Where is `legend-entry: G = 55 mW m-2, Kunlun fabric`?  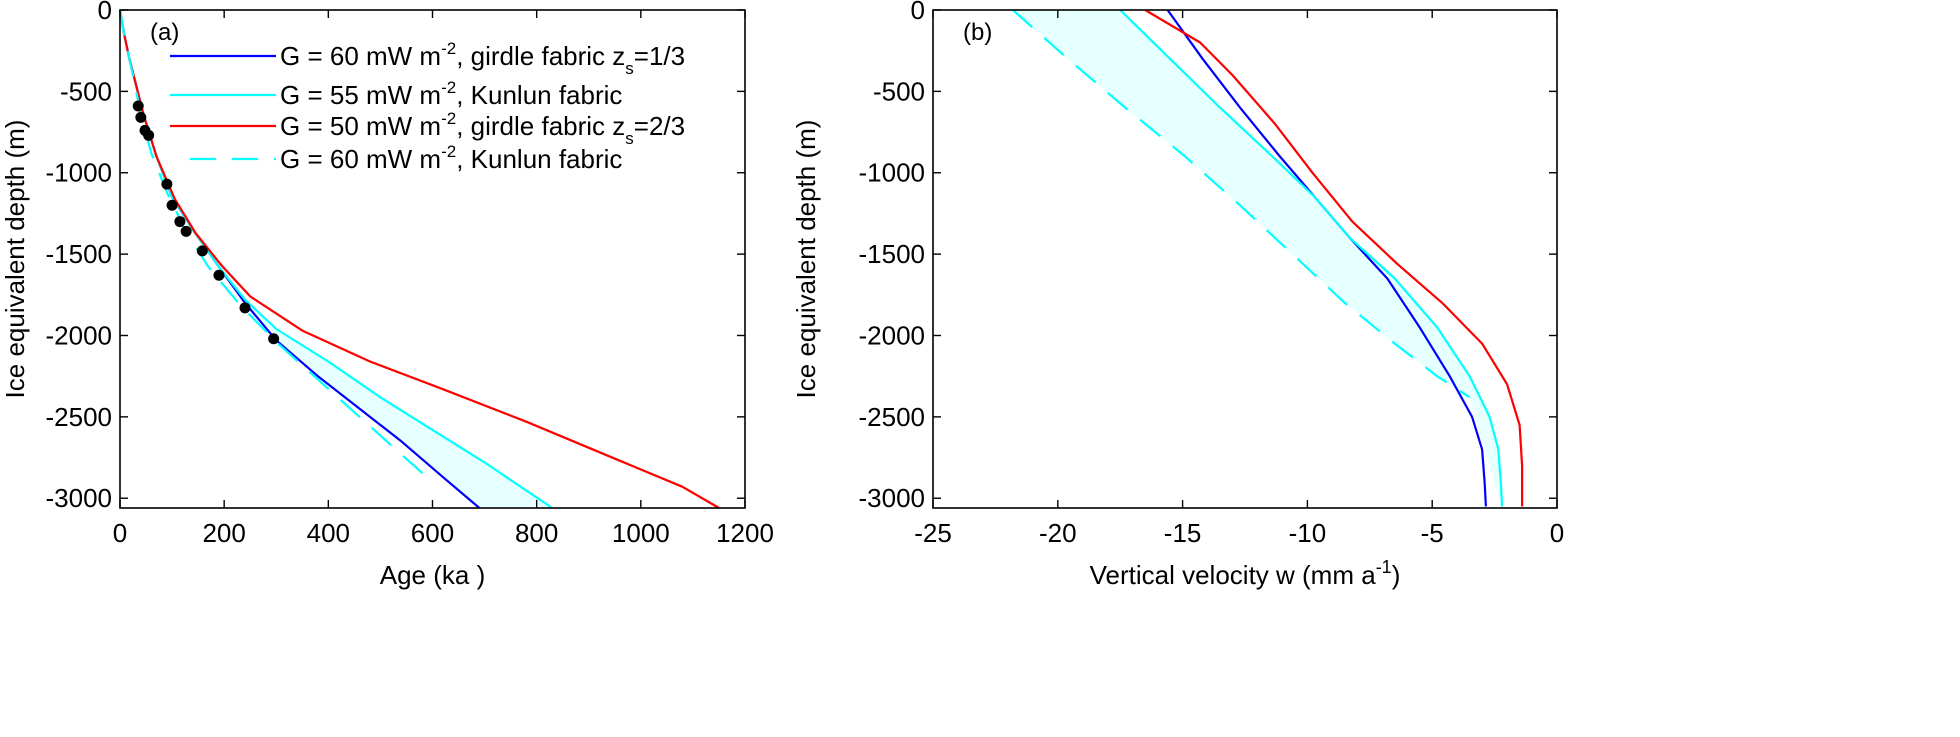
legend-entry: G = 55 mW m-2, Kunlun fabric is located at coordinates (451, 94).